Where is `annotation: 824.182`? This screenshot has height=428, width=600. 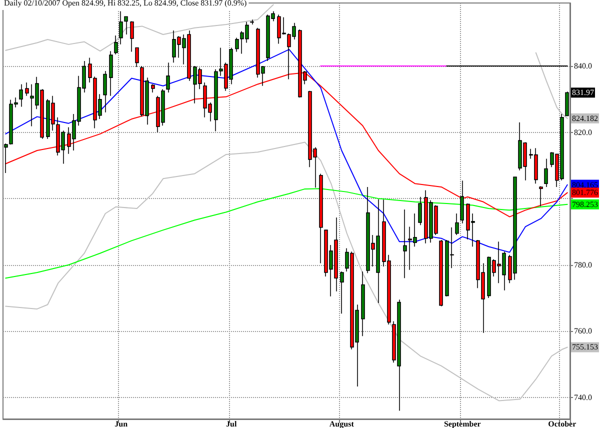 annotation: 824.182 is located at coordinates (585, 118).